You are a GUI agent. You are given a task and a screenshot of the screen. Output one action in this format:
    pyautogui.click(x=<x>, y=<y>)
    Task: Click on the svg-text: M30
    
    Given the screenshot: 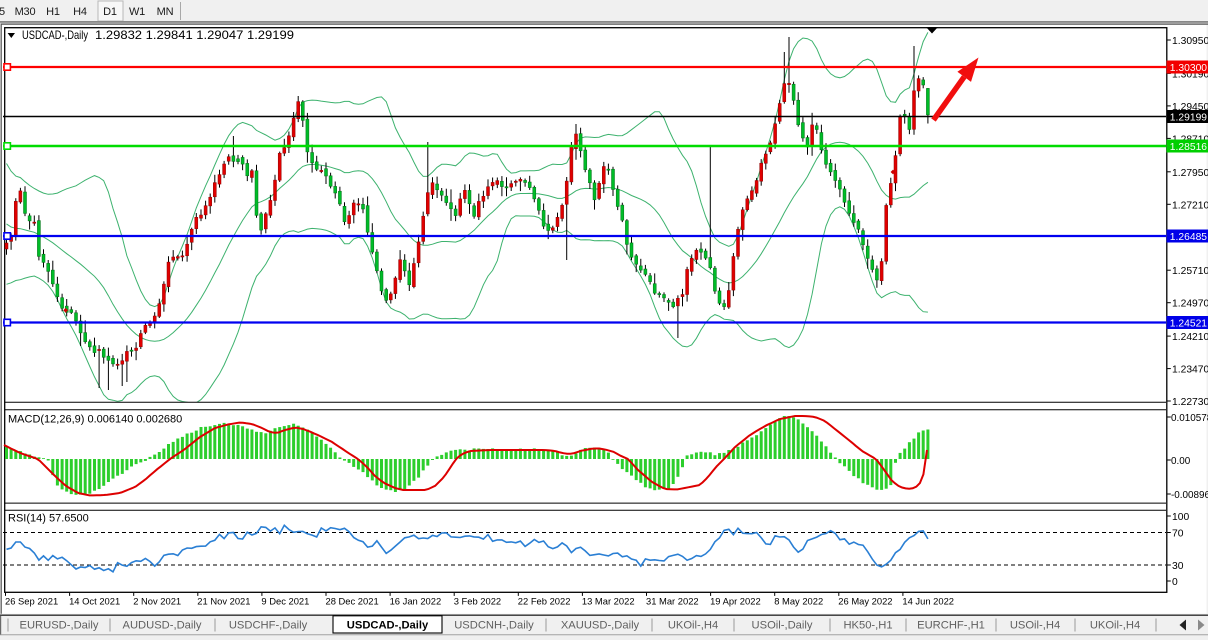 What is the action you would take?
    pyautogui.click(x=25, y=12)
    